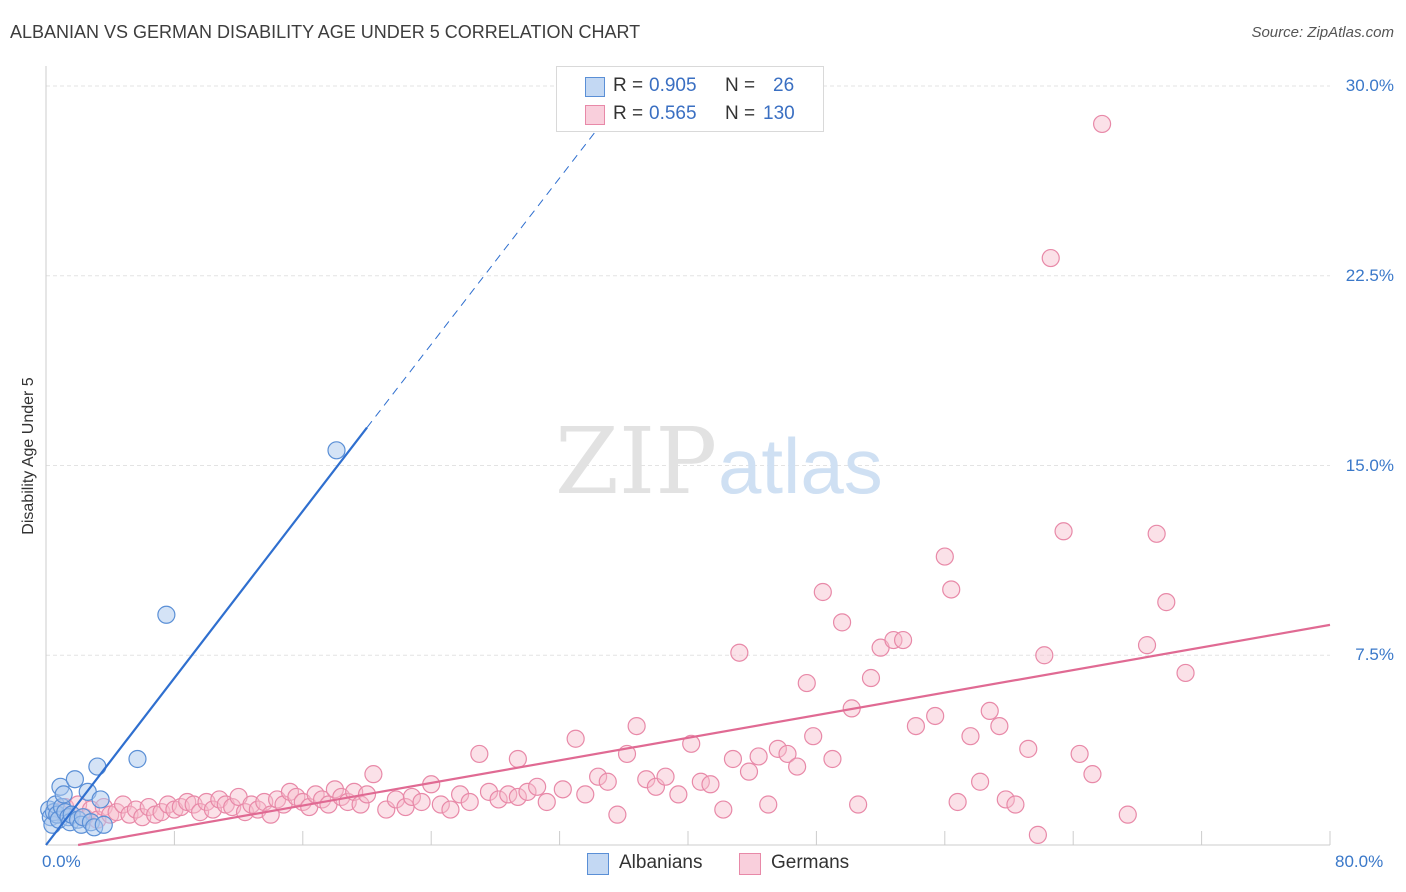 The width and height of the screenshot is (1406, 892). I want to click on y-axis-label: Disability Age Under 5, so click(28, 456).